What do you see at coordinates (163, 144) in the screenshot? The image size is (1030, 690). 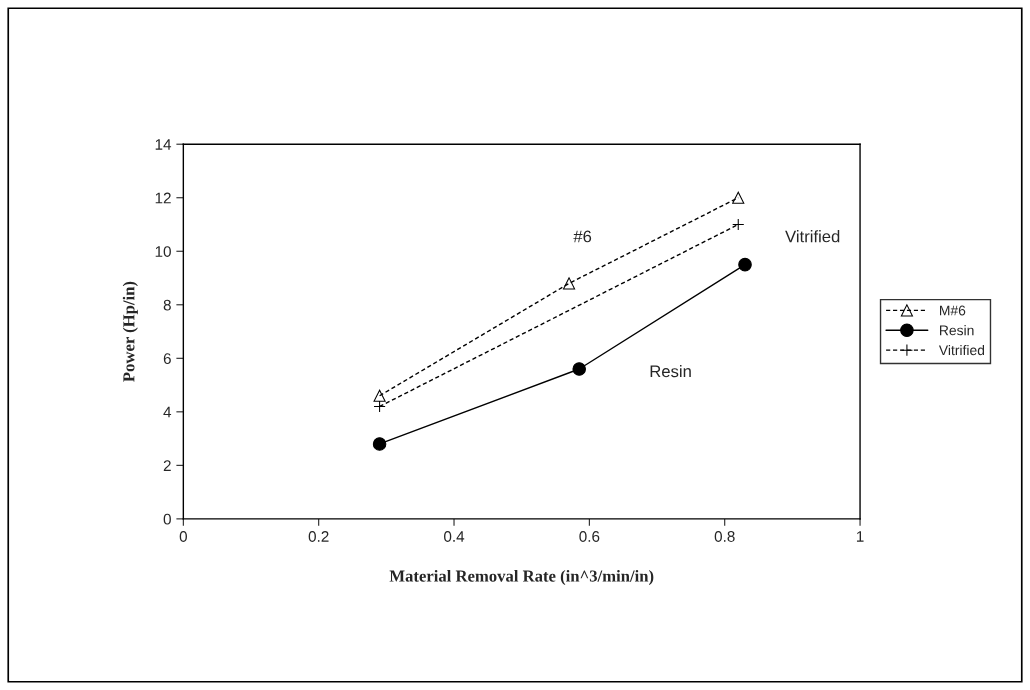 I see `y-tick-label: 14` at bounding box center [163, 144].